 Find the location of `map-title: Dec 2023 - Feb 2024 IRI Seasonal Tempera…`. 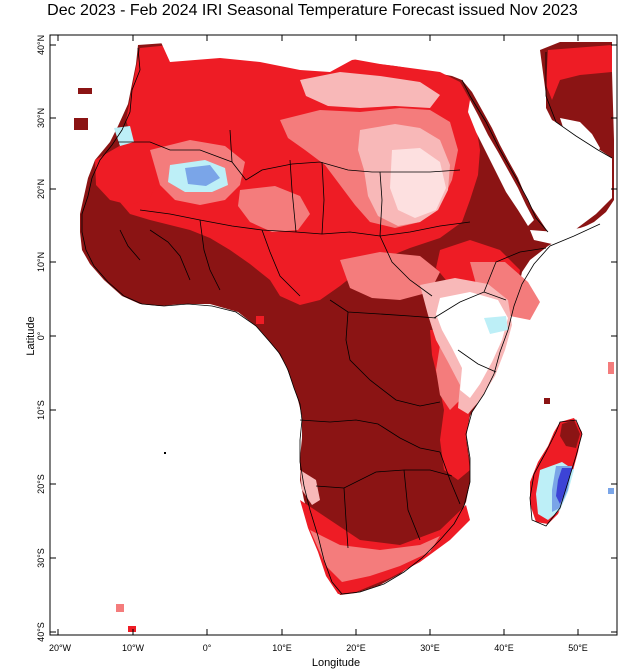

map-title: Dec 2023 - Feb 2024 IRI Seasonal Tempera… is located at coordinates (312, 10).